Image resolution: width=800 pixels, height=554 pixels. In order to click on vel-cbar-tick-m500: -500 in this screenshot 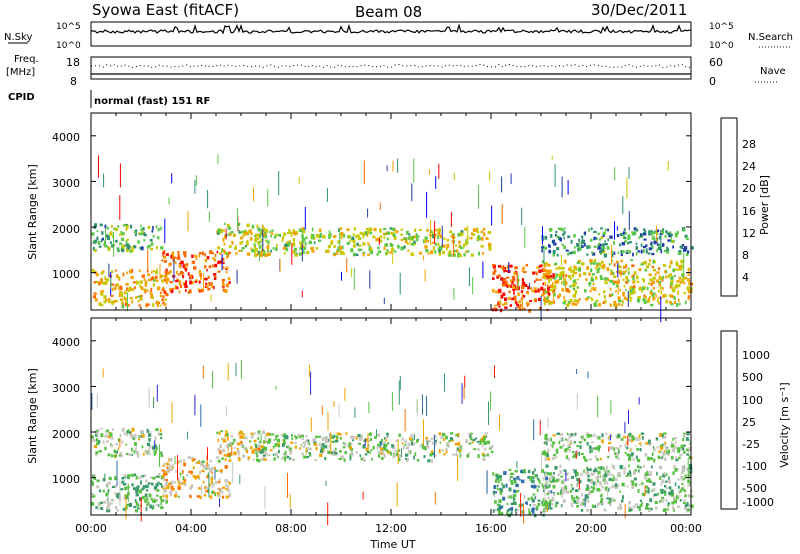, I will do `click(754, 488)`.